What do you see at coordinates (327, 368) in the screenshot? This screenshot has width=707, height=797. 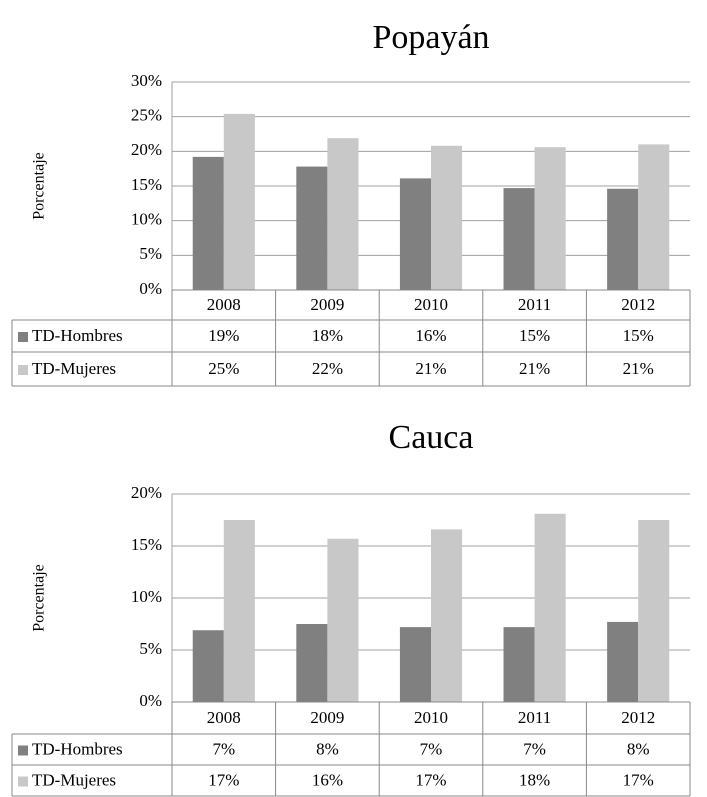 I see `data-label: 22%` at bounding box center [327, 368].